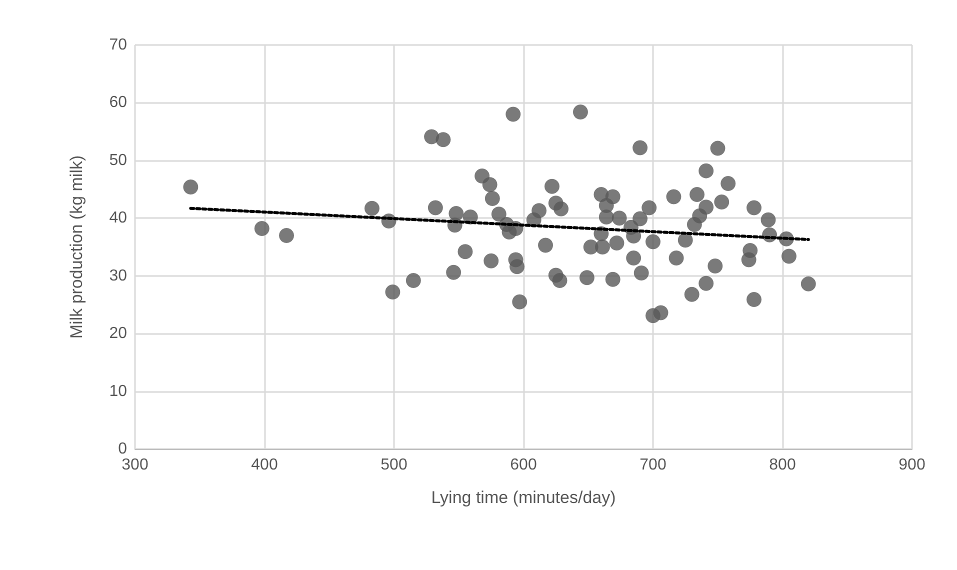 Image resolution: width=957 pixels, height=570 pixels. What do you see at coordinates (523, 497) in the screenshot?
I see `x-axis-title: Lying time (minutes/day)` at bounding box center [523, 497].